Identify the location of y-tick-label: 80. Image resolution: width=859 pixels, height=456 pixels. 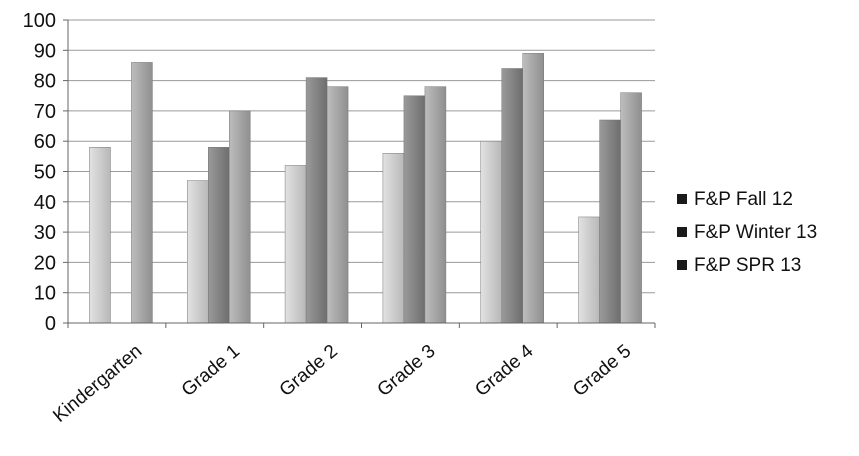
(45, 82).